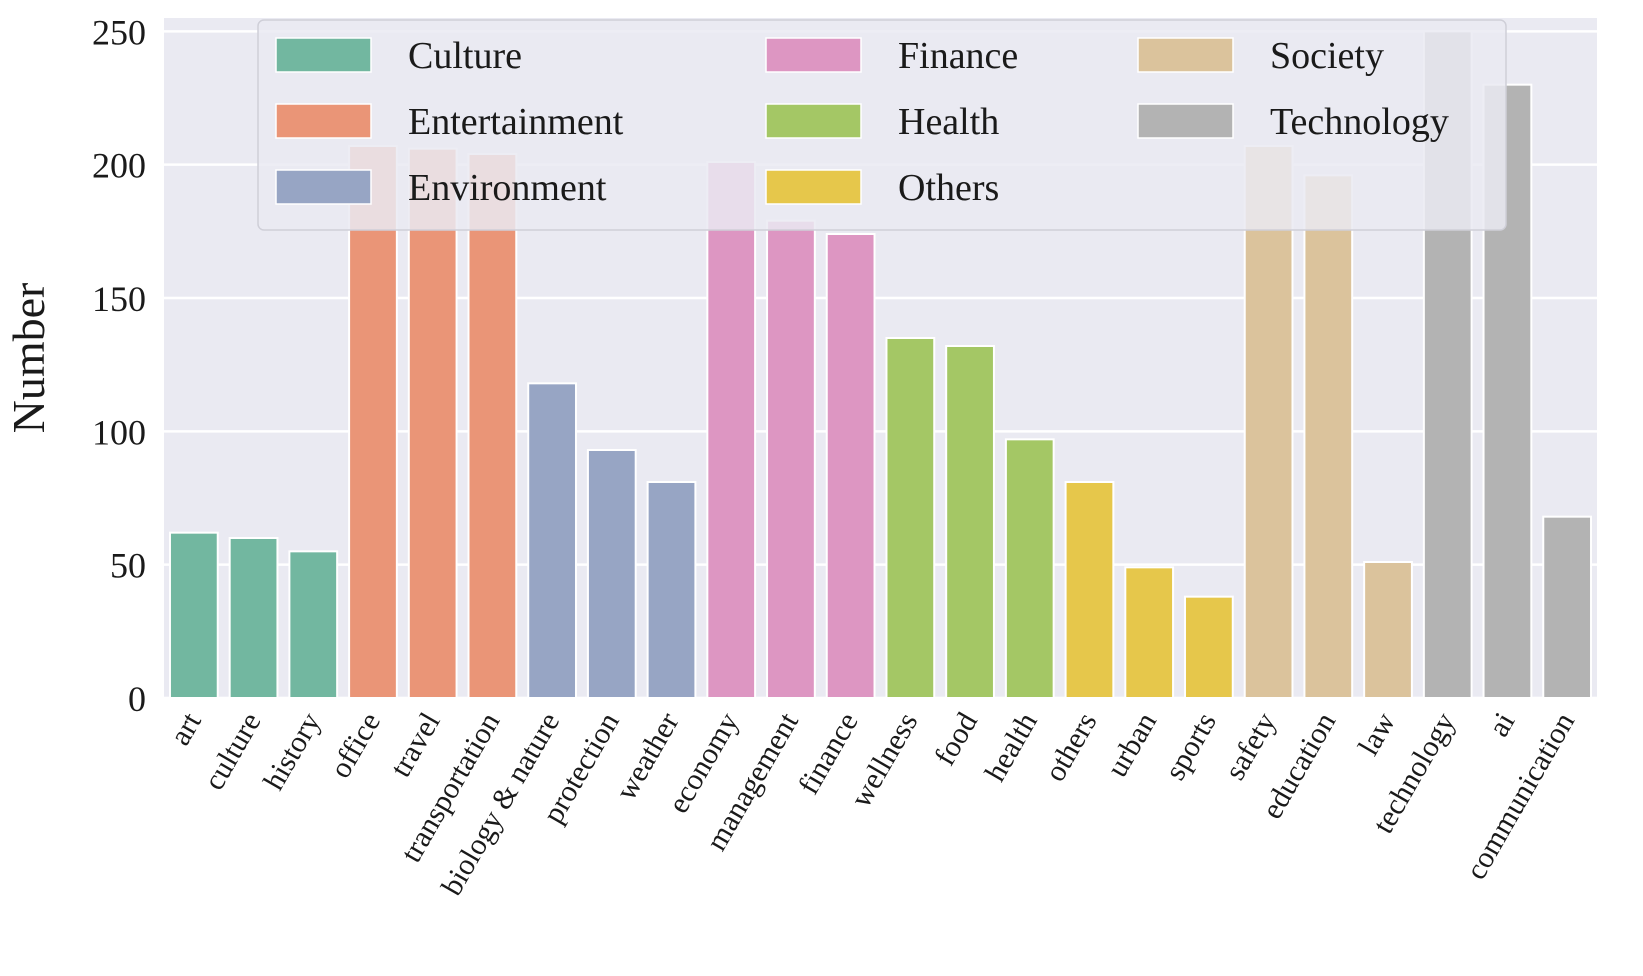 The image size is (1643, 976). Describe the element at coordinates (465, 56) in the screenshot. I see `legend-entry: Culture` at that location.